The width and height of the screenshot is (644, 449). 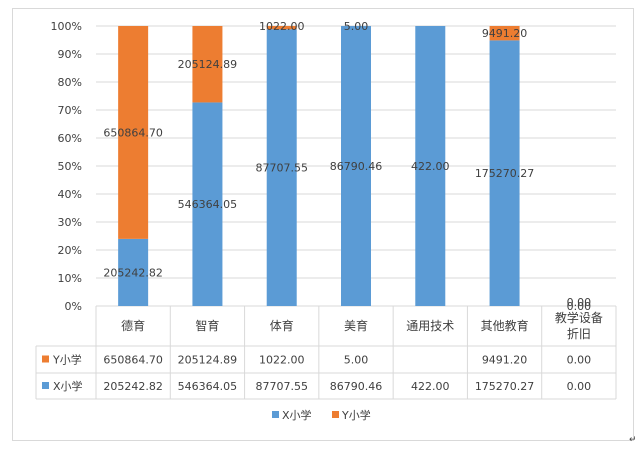 I want to click on category-label-cont: 折旧, so click(x=579, y=333).